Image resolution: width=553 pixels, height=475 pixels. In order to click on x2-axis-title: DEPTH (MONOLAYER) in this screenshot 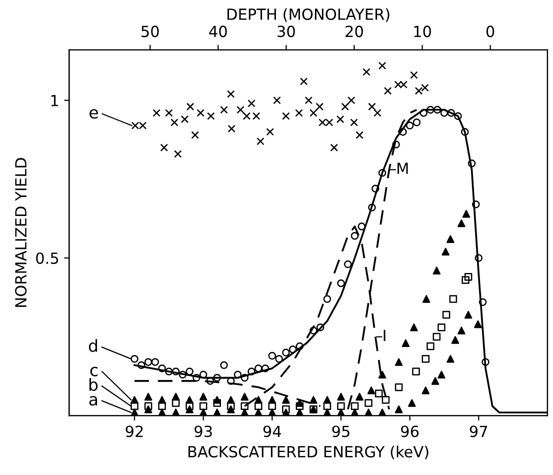, I will do `click(308, 15)`.